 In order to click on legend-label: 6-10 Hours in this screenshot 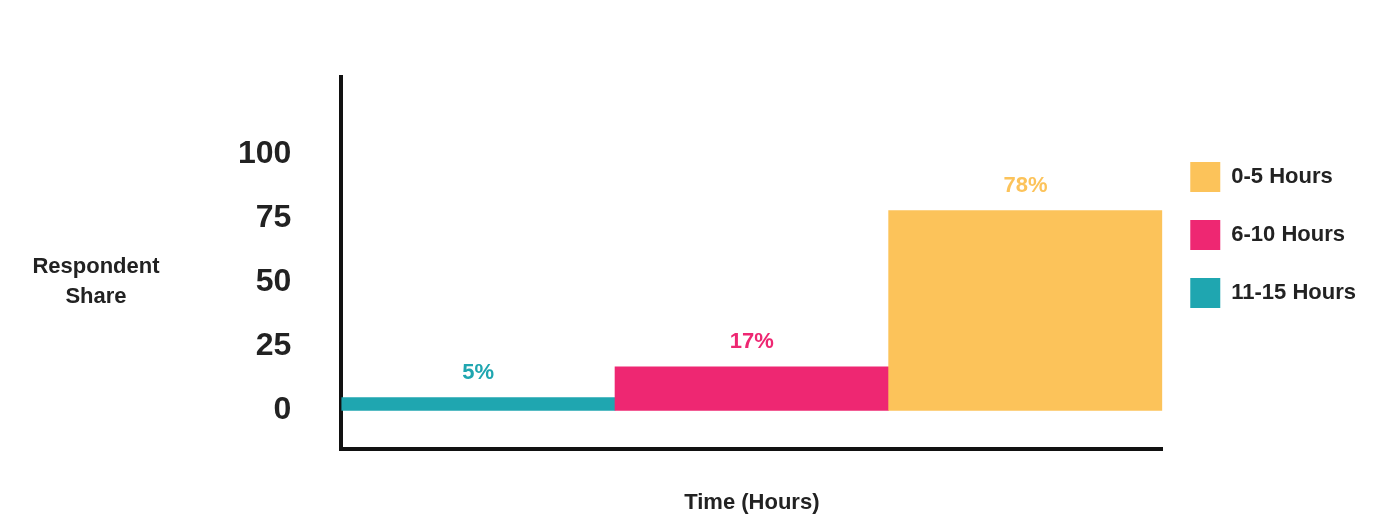, I will do `click(1288, 234)`.